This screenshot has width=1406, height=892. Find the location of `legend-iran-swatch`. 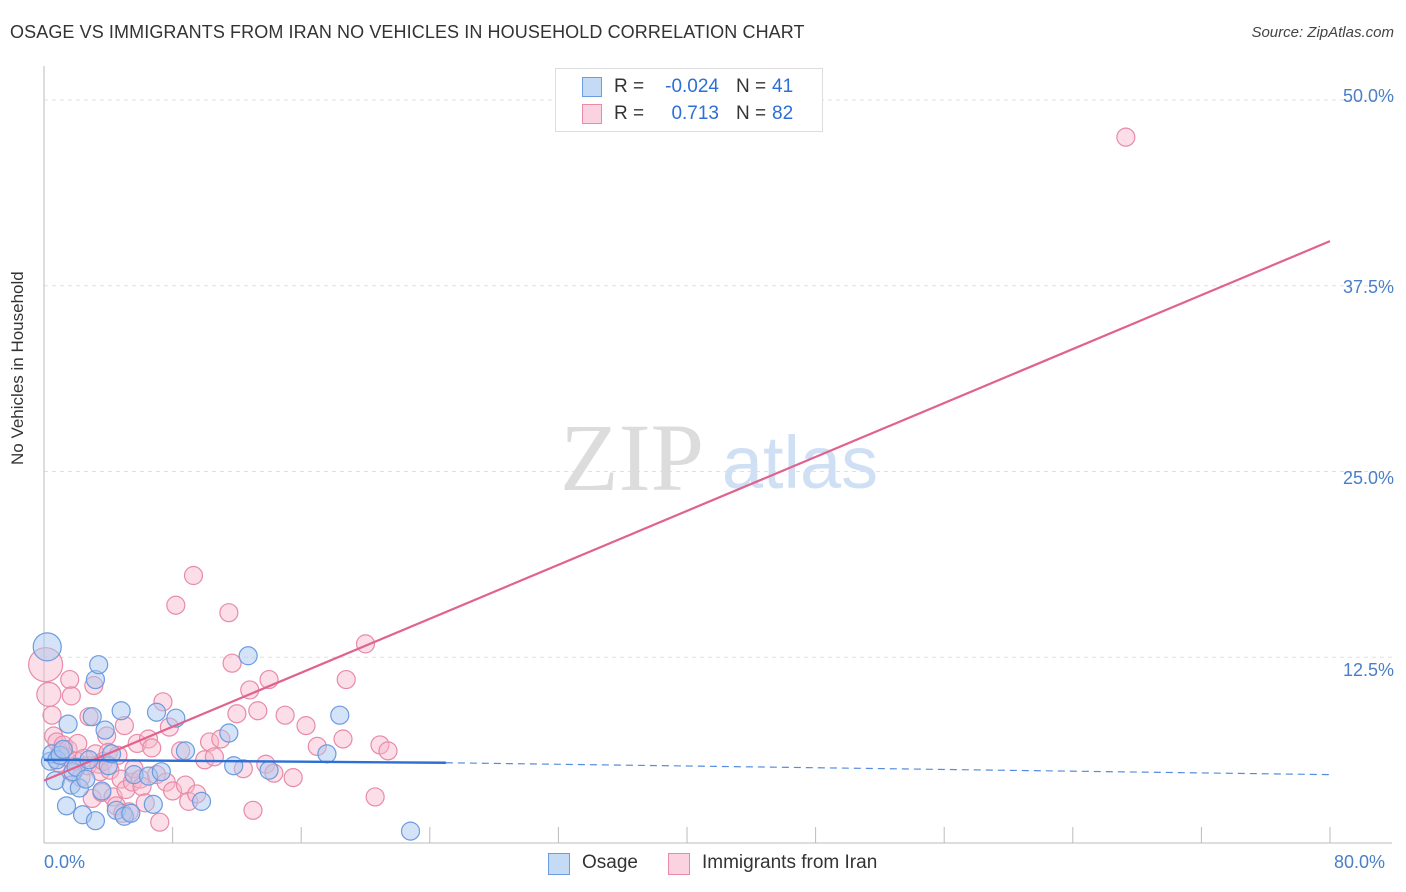

legend-iran-swatch is located at coordinates (679, 864).